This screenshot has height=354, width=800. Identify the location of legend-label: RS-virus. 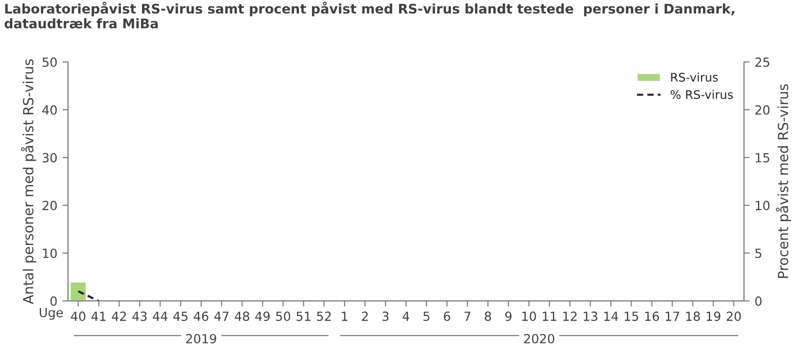
(694, 77).